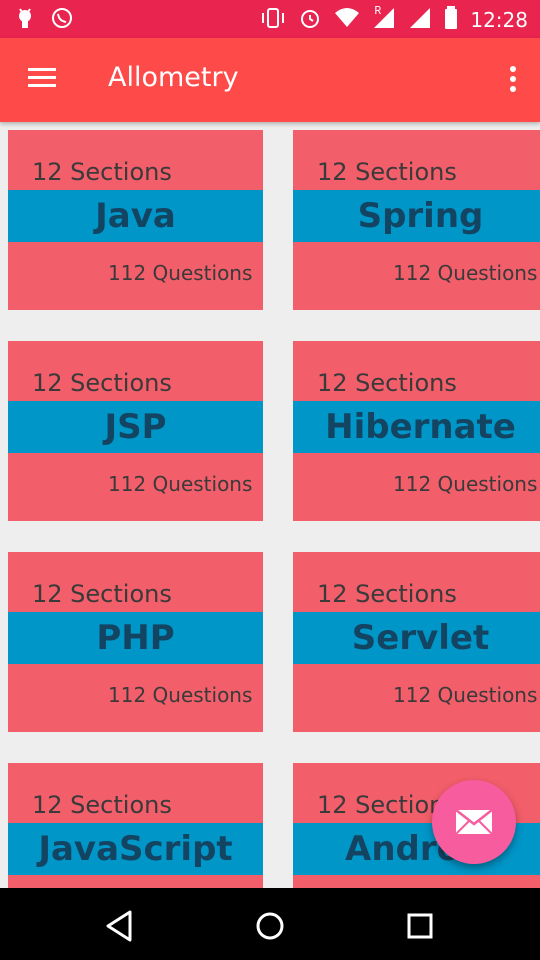  I want to click on system-nav-bar, so click(270, 924).